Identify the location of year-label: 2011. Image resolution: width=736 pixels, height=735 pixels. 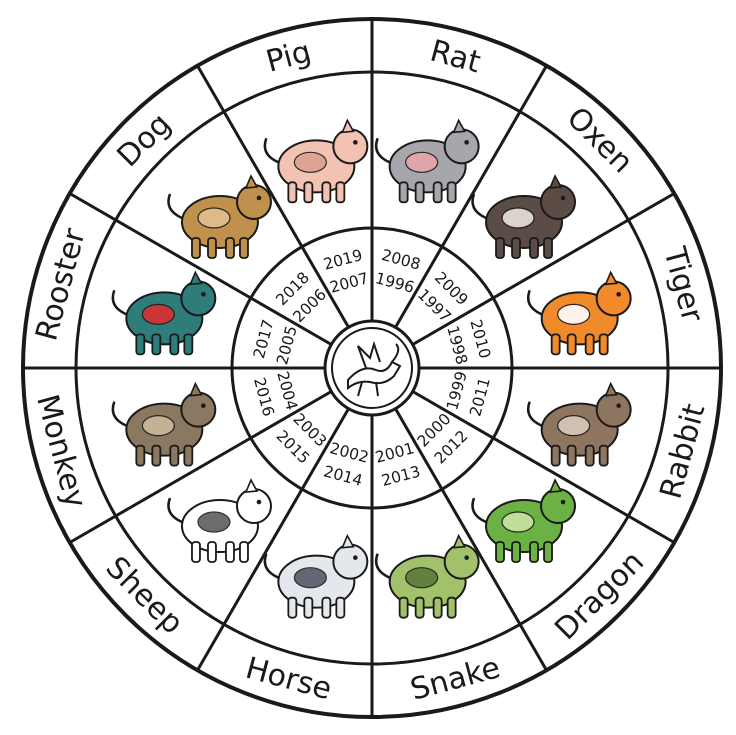
(480, 397).